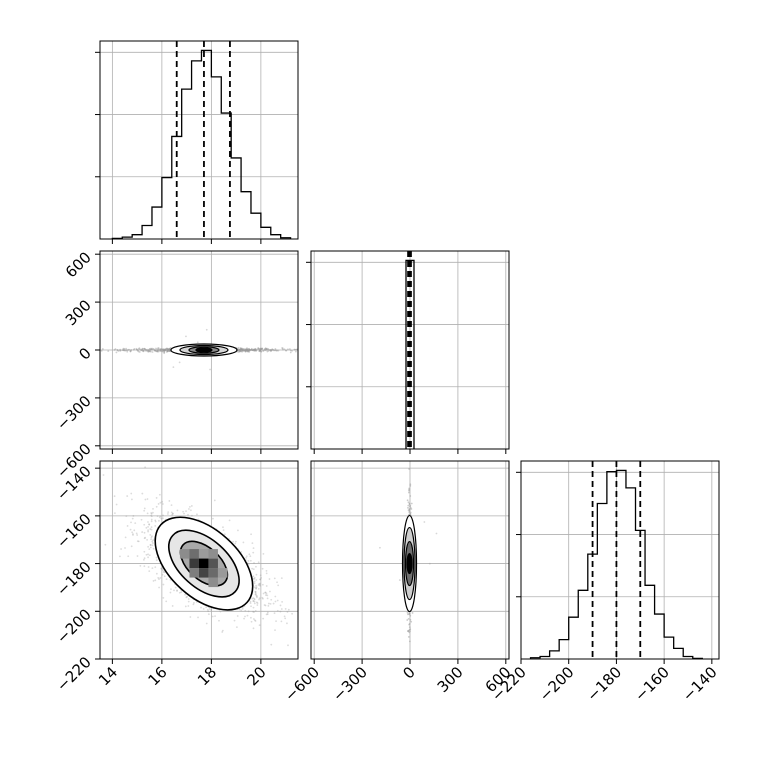 The width and height of the screenshot is (760, 760). Describe the element at coordinates (408, 672) in the screenshot. I see `x-tick-label: 0` at that location.